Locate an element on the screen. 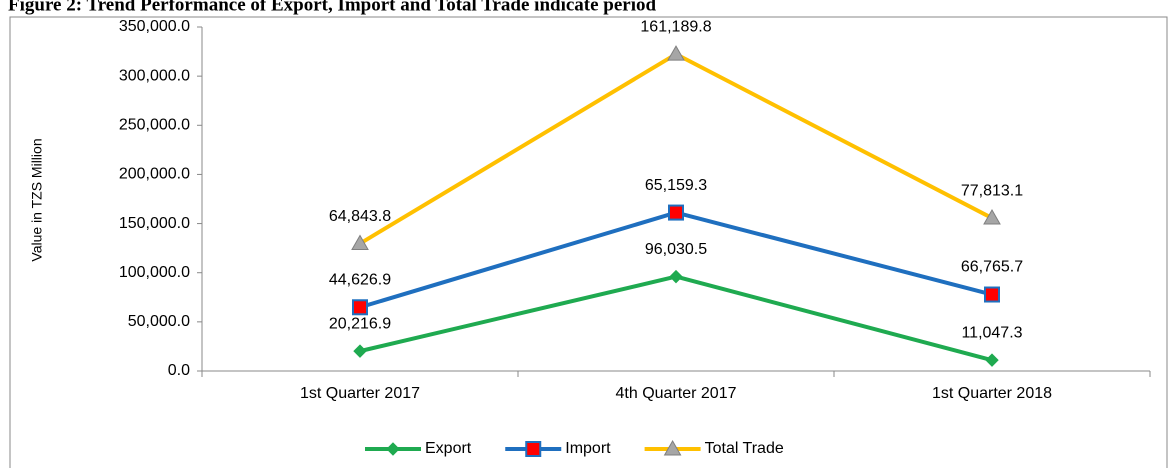  y-tick-label: 0.0 is located at coordinates (179, 370).